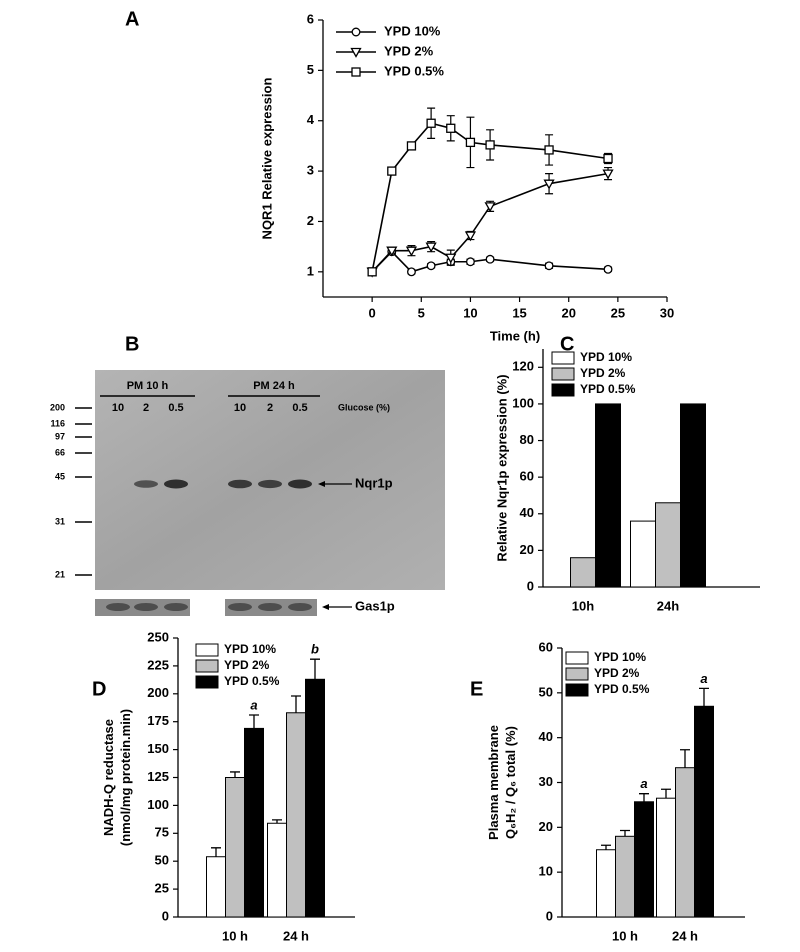 This screenshot has width=800, height=952. I want to click on panel-label: B, so click(132, 344).